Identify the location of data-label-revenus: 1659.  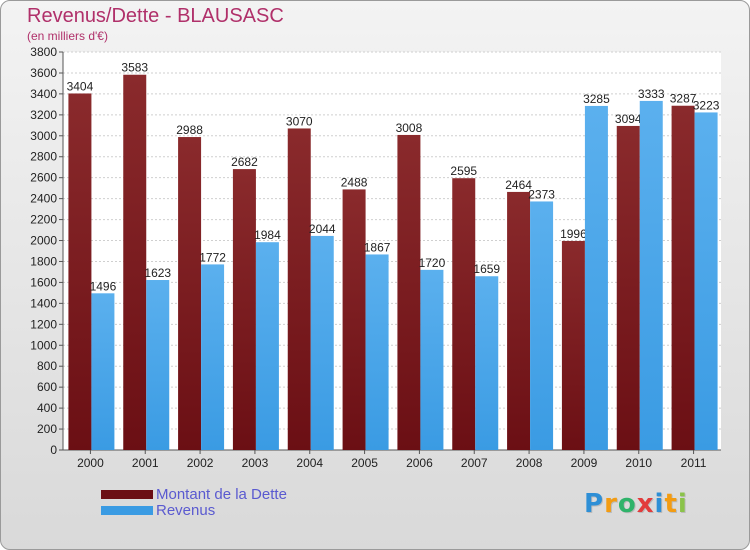
(486, 269).